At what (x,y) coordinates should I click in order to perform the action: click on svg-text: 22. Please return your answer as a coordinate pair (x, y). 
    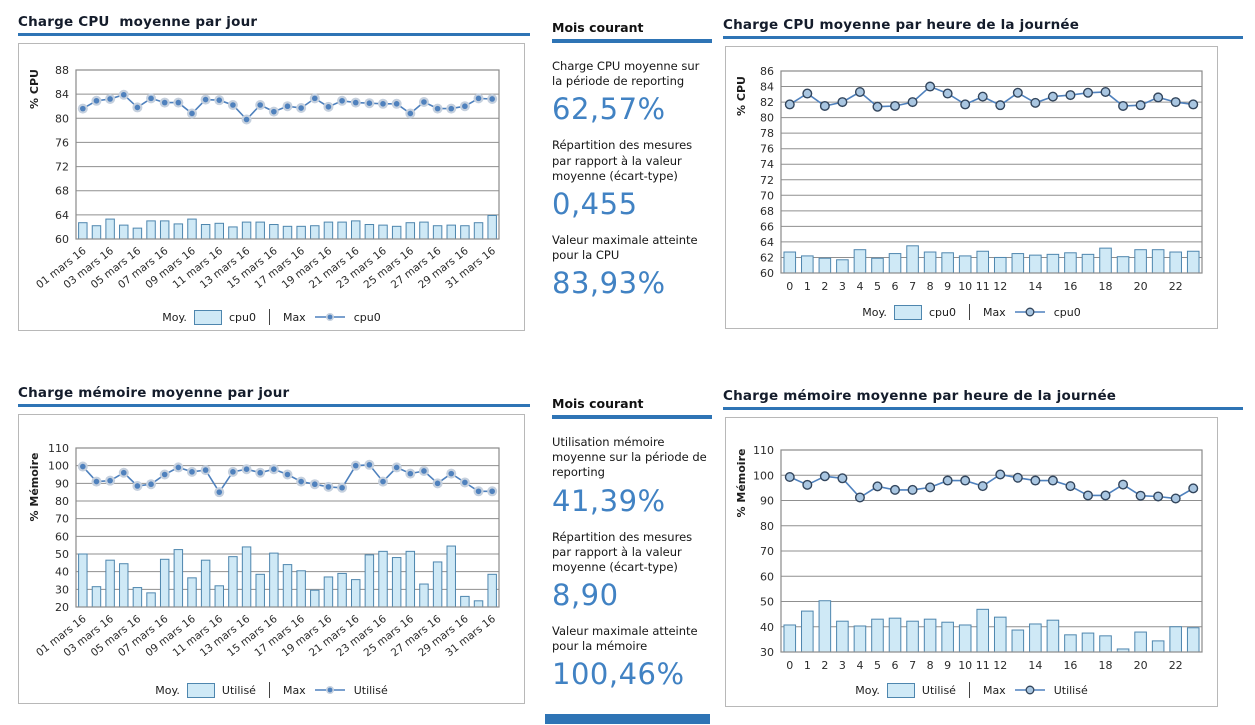
    Looking at the image, I should click on (1176, 286).